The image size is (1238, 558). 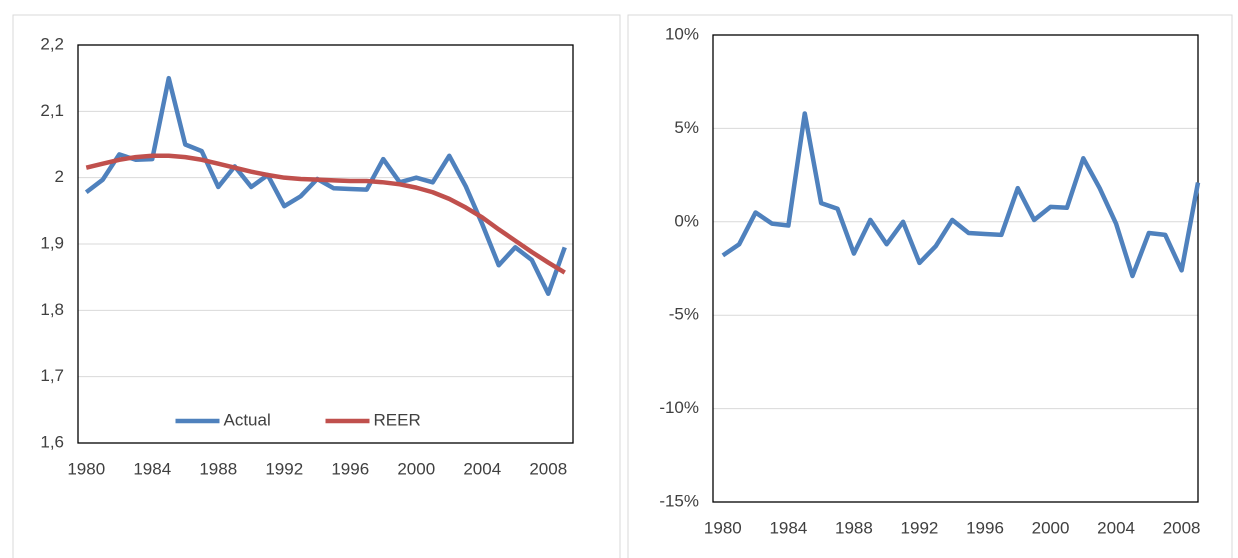 I want to click on y-tick-label: 10%, so click(x=682, y=33).